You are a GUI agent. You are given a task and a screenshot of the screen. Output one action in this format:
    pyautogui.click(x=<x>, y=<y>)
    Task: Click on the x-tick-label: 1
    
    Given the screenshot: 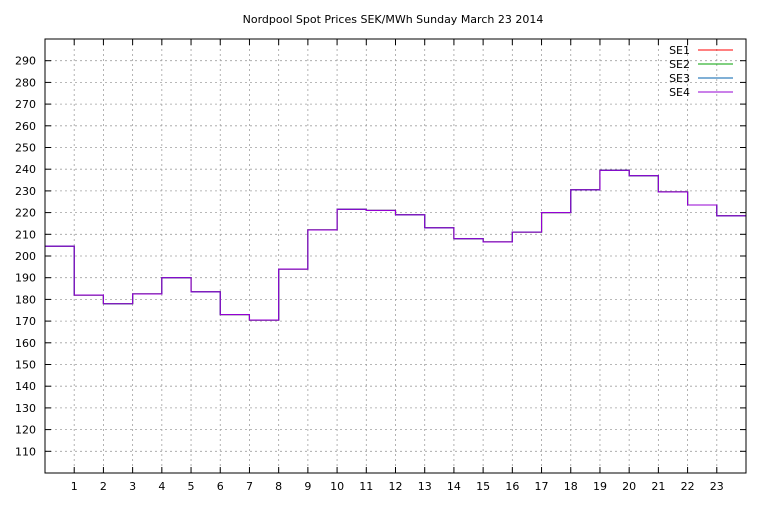 What is the action you would take?
    pyautogui.click(x=74, y=486)
    